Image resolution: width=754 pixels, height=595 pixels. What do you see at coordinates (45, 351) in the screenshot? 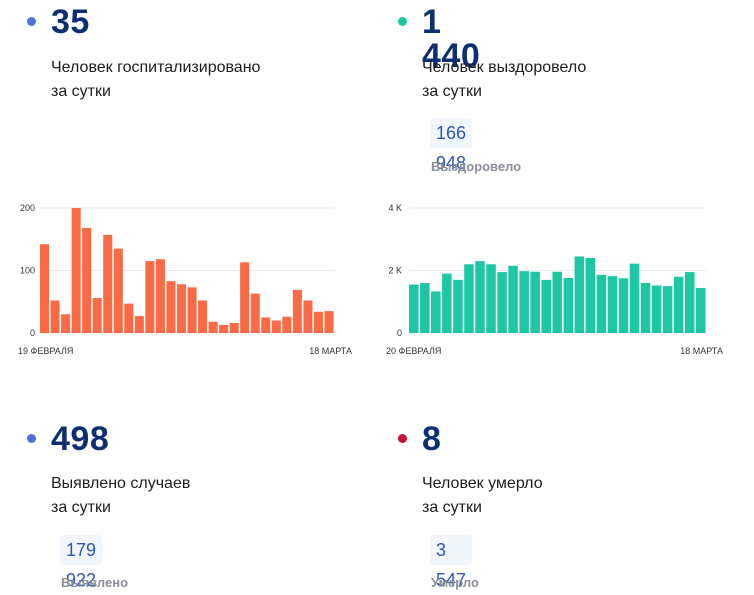
I see `x-start-label: 19 ФЕВРАЛЯ` at bounding box center [45, 351].